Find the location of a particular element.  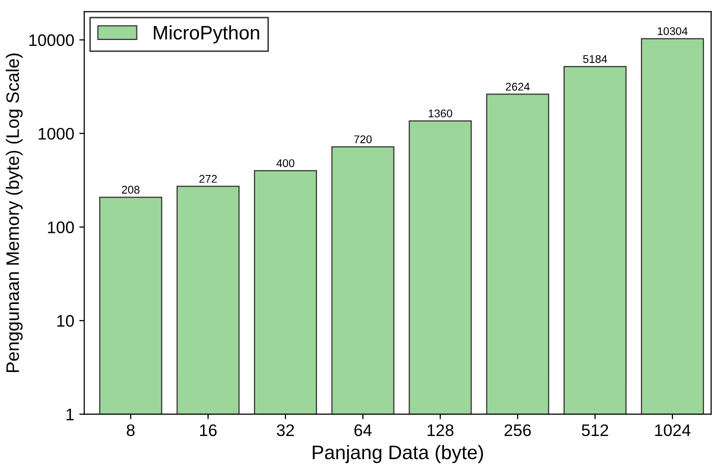

x-tick-label: 128 is located at coordinates (441, 430).